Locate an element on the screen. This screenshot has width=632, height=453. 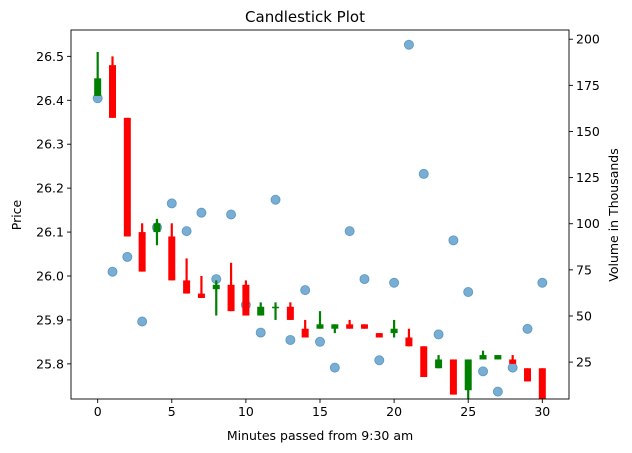
x-tick-label: 25 is located at coordinates (468, 411).